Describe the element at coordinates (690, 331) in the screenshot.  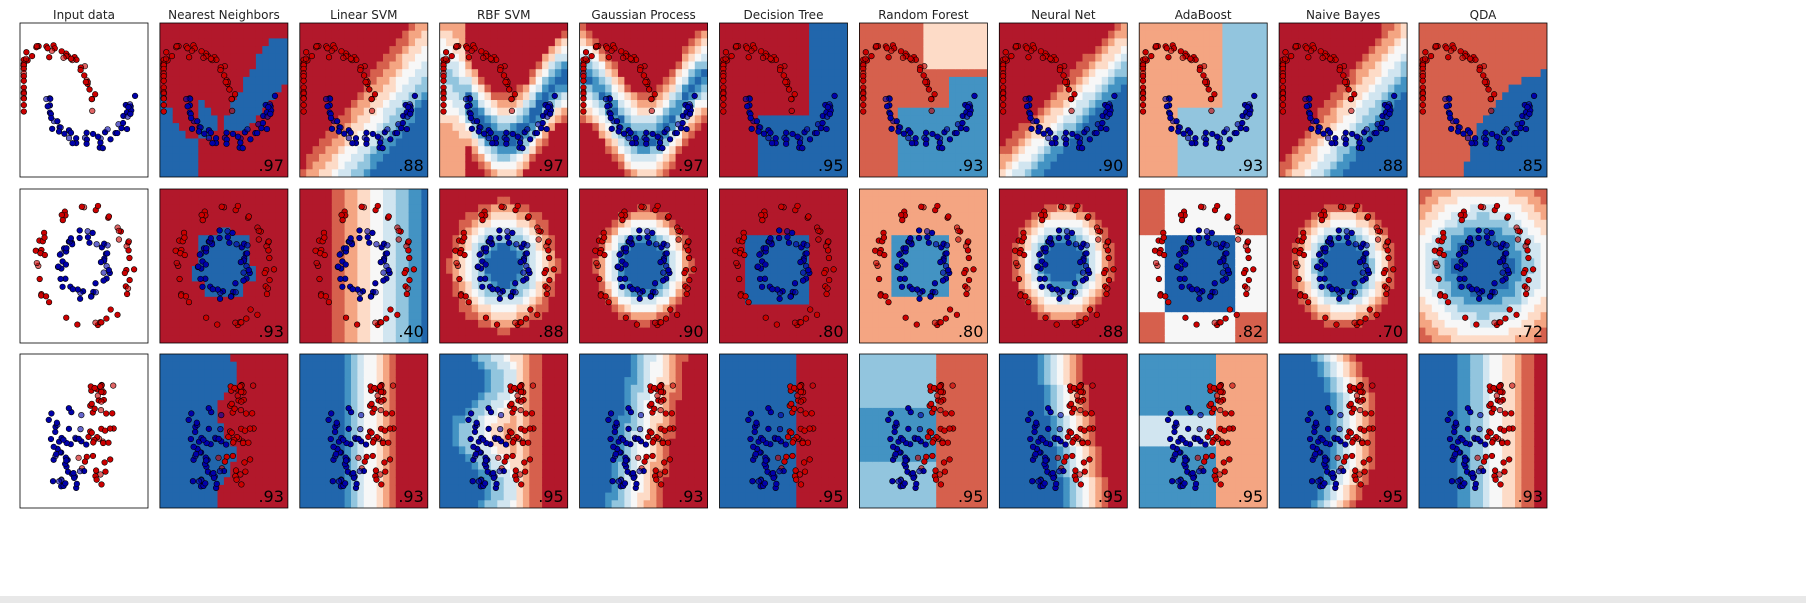
I see `score-label: .90` at that location.